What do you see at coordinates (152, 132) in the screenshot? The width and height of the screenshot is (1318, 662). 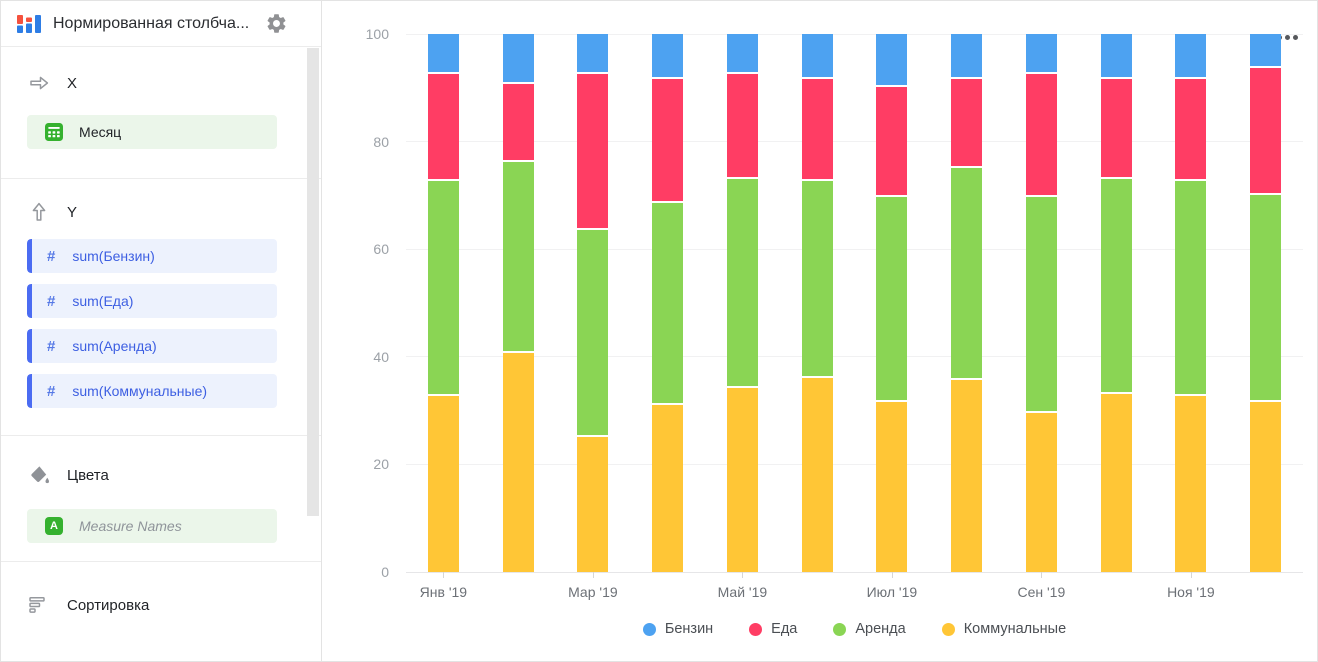 I see `field-chip-month: Месяц` at bounding box center [152, 132].